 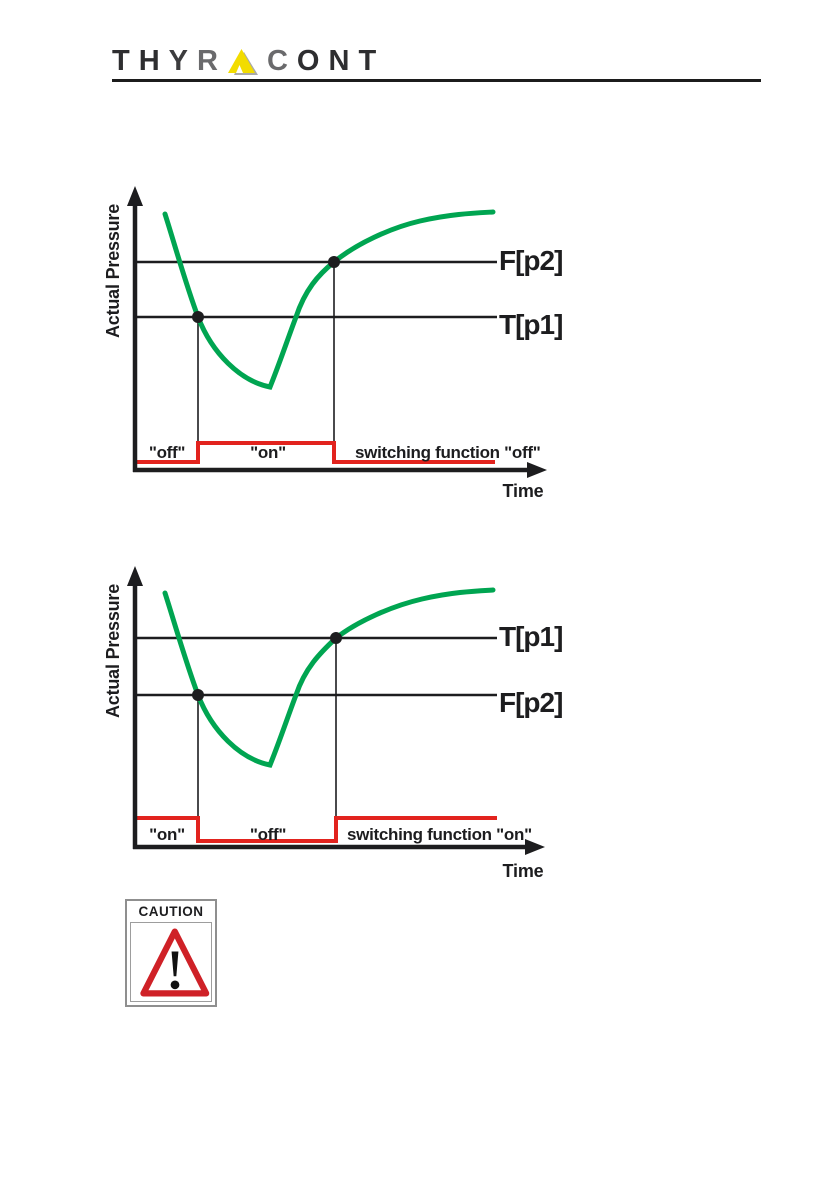 I want to click on logo-letter: R, so click(x=207, y=61).